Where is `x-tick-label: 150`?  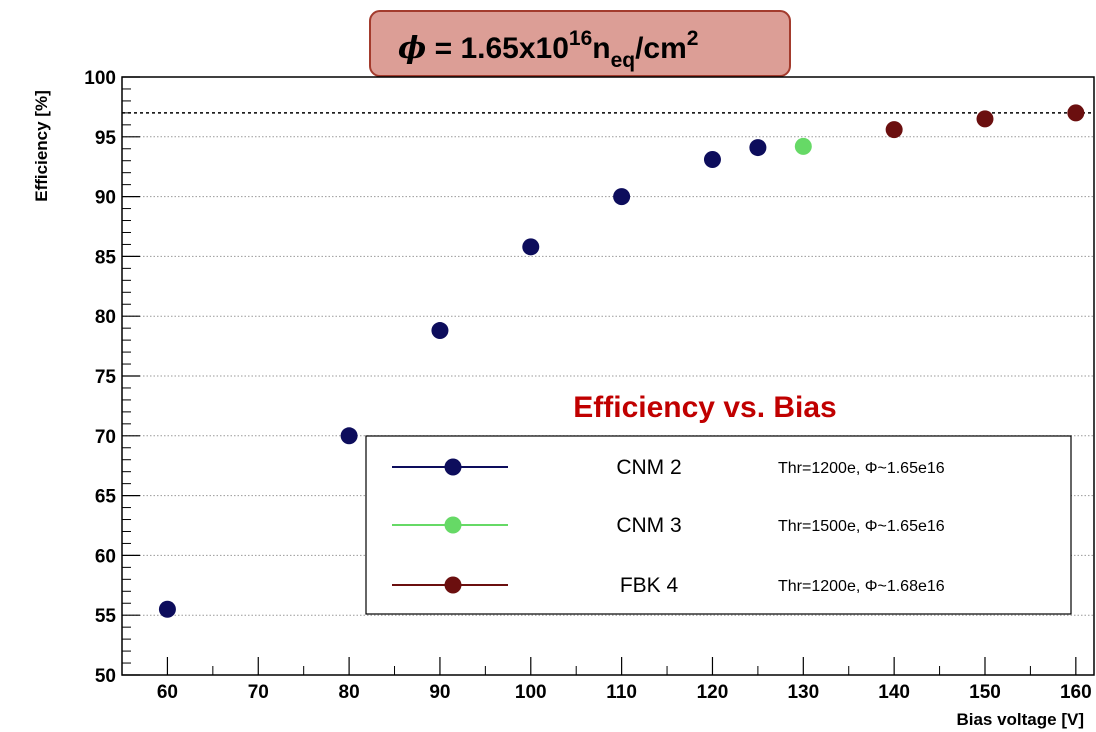 x-tick-label: 150 is located at coordinates (985, 692).